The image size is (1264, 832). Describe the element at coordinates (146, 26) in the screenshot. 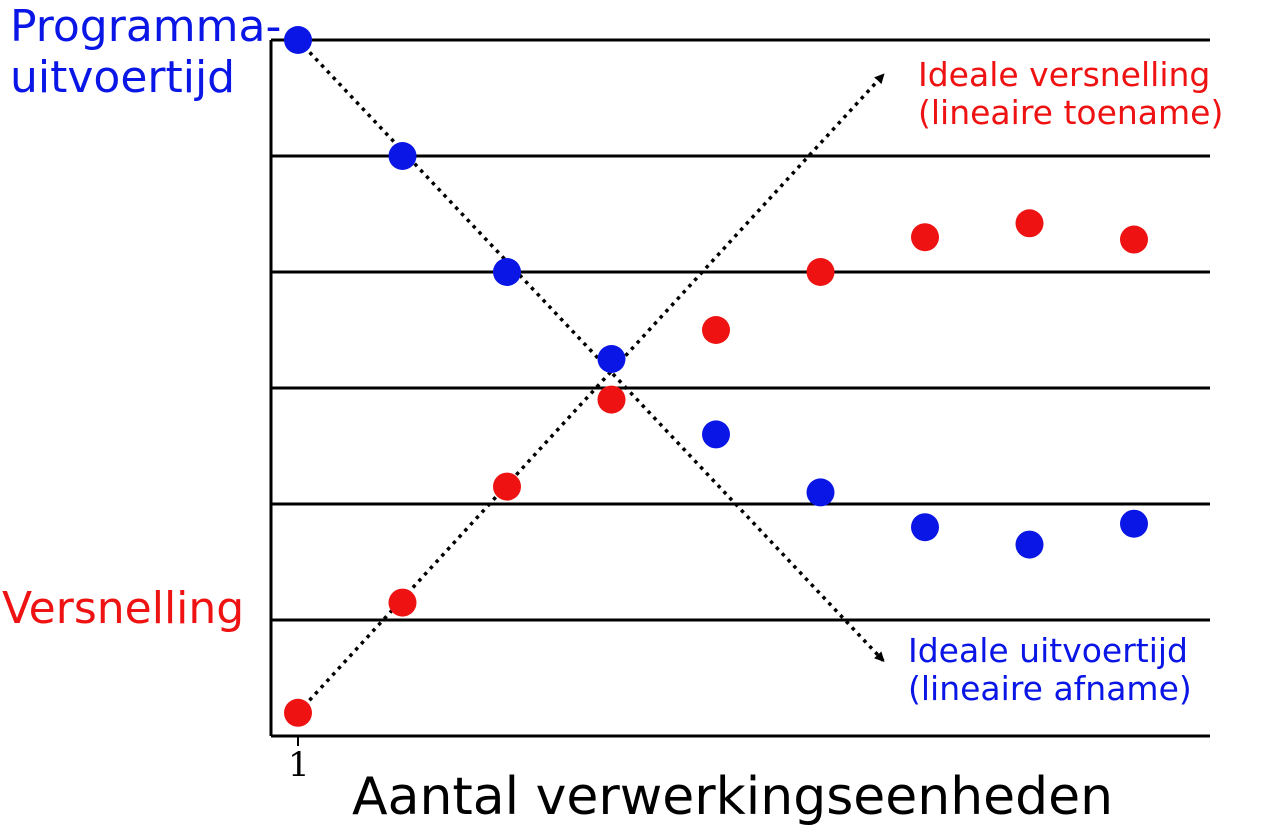

I see `y-label-runtime-line1: Programma-` at that location.